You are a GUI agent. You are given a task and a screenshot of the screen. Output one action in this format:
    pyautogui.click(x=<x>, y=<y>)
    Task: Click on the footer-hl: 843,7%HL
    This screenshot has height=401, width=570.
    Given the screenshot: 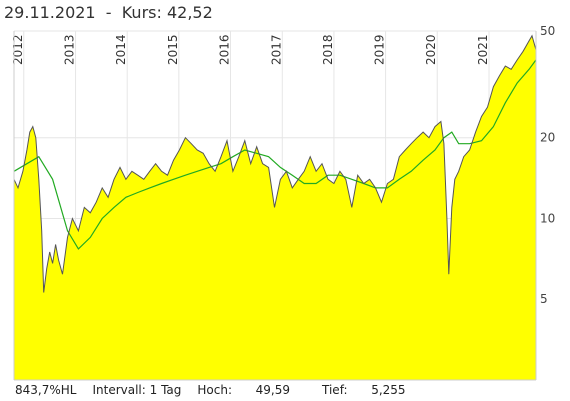 What is the action you would take?
    pyautogui.click(x=46, y=390)
    